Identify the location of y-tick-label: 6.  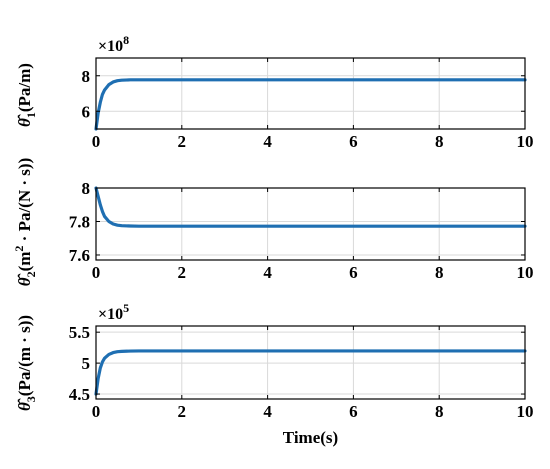
(86, 111).